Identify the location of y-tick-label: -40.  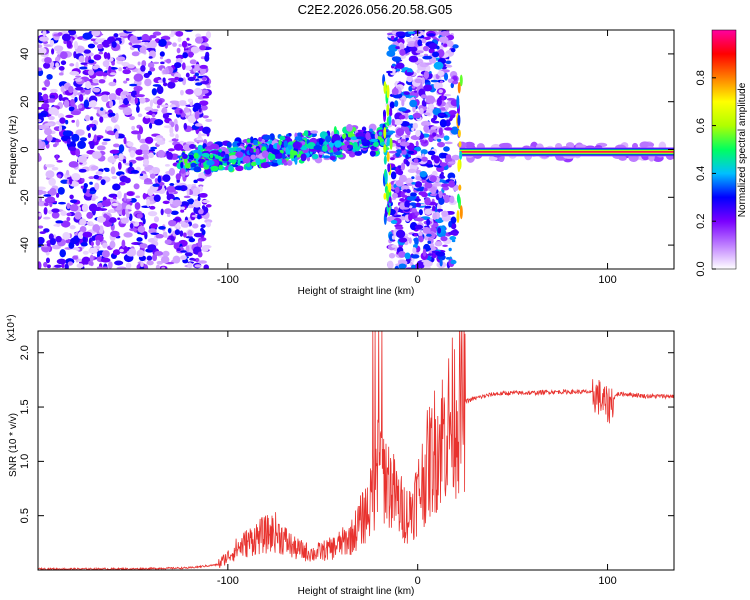
(25, 245).